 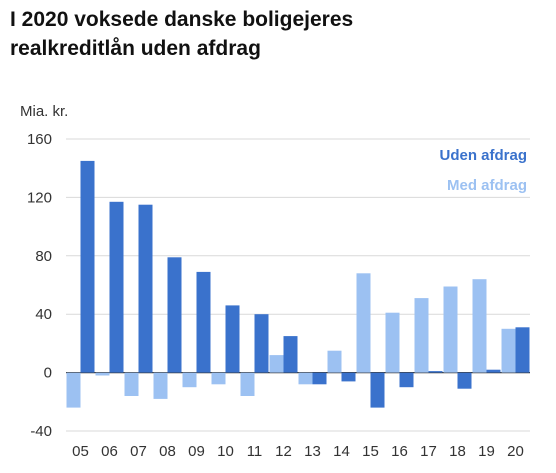 I want to click on y-tick-label: 40, so click(x=43, y=314).